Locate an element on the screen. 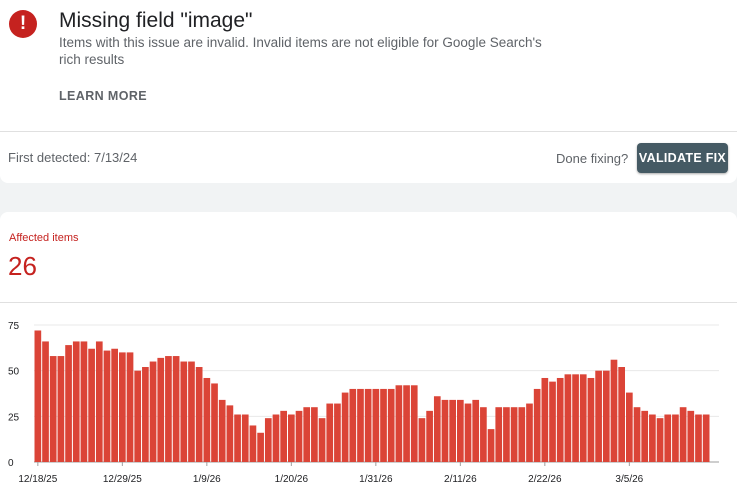 The width and height of the screenshot is (737, 490). done-fixing-label: Done fixing? is located at coordinates (592, 158).